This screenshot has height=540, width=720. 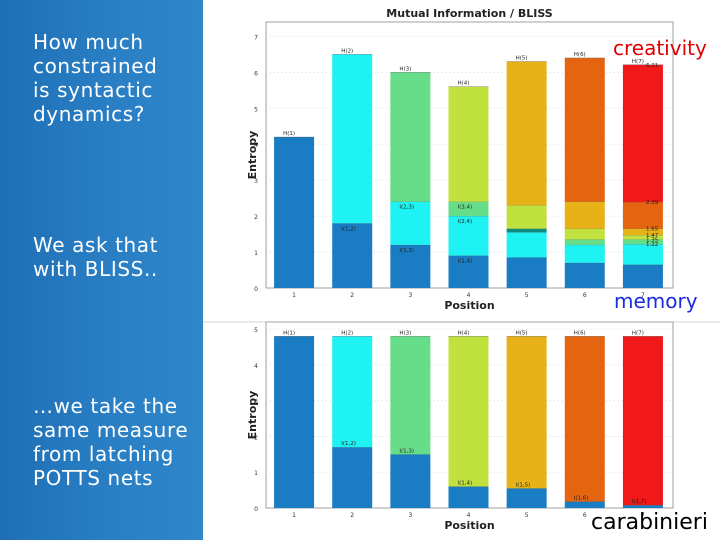 What do you see at coordinates (652, 240) in the screenshot?
I see `value-annotation: 1.35` at bounding box center [652, 240].